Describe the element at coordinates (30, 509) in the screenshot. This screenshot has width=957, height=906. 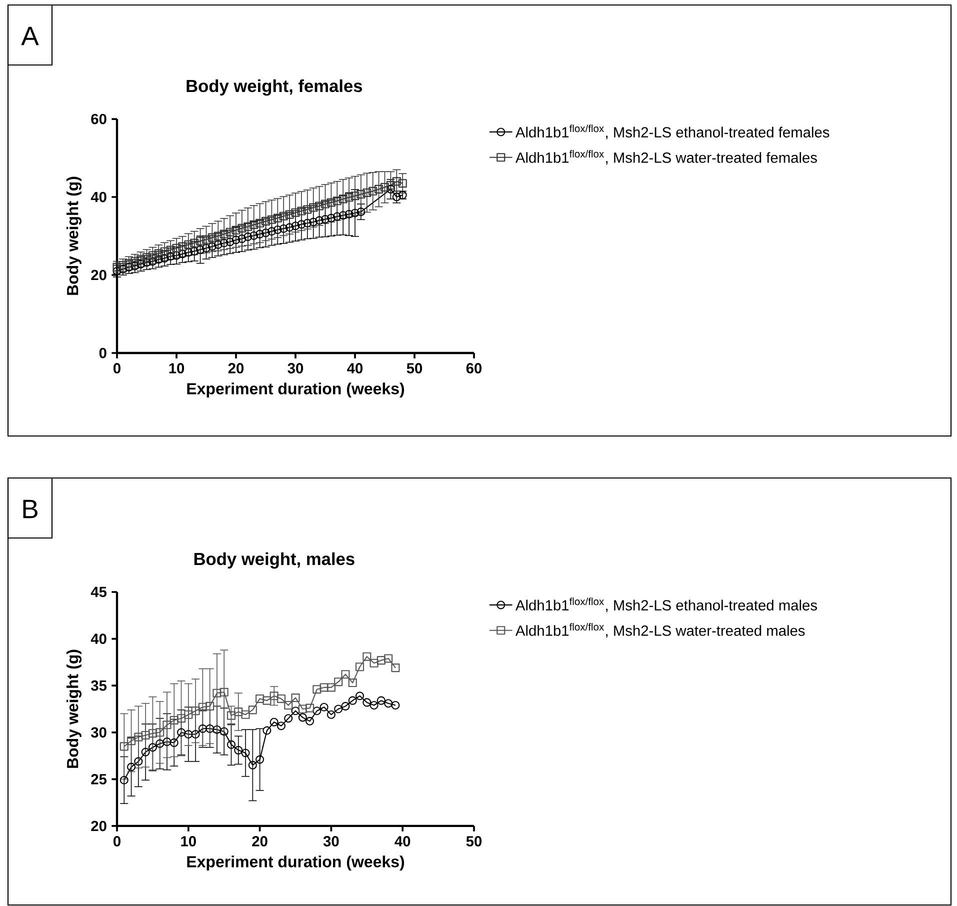
I see `text: B` at that location.